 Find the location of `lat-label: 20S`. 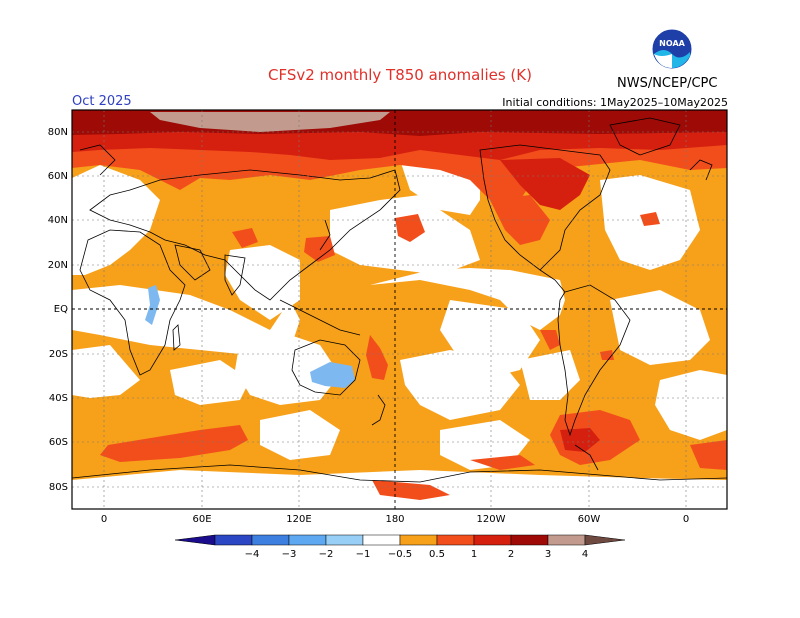

lat-label: 20S is located at coordinates (58, 354).